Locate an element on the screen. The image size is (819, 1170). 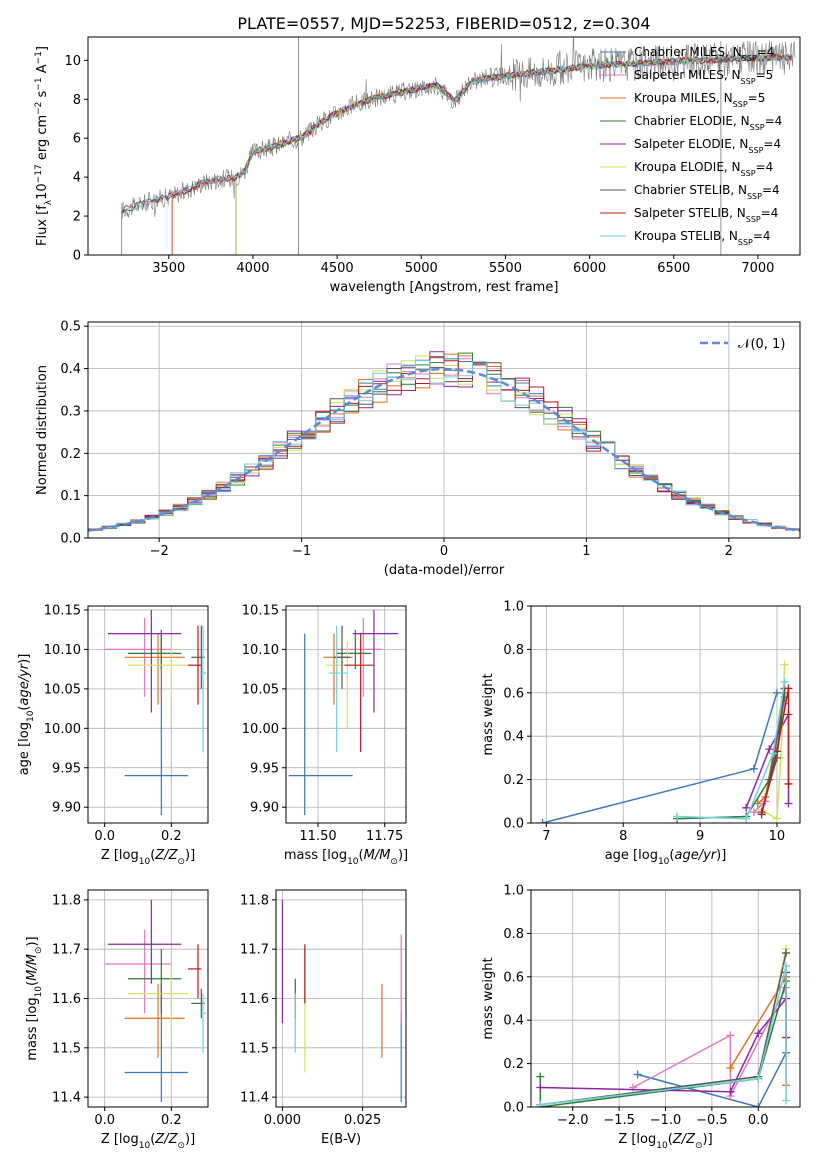
legend-entry: Chabrier MILES, NSSP=4 is located at coordinates (704, 54).